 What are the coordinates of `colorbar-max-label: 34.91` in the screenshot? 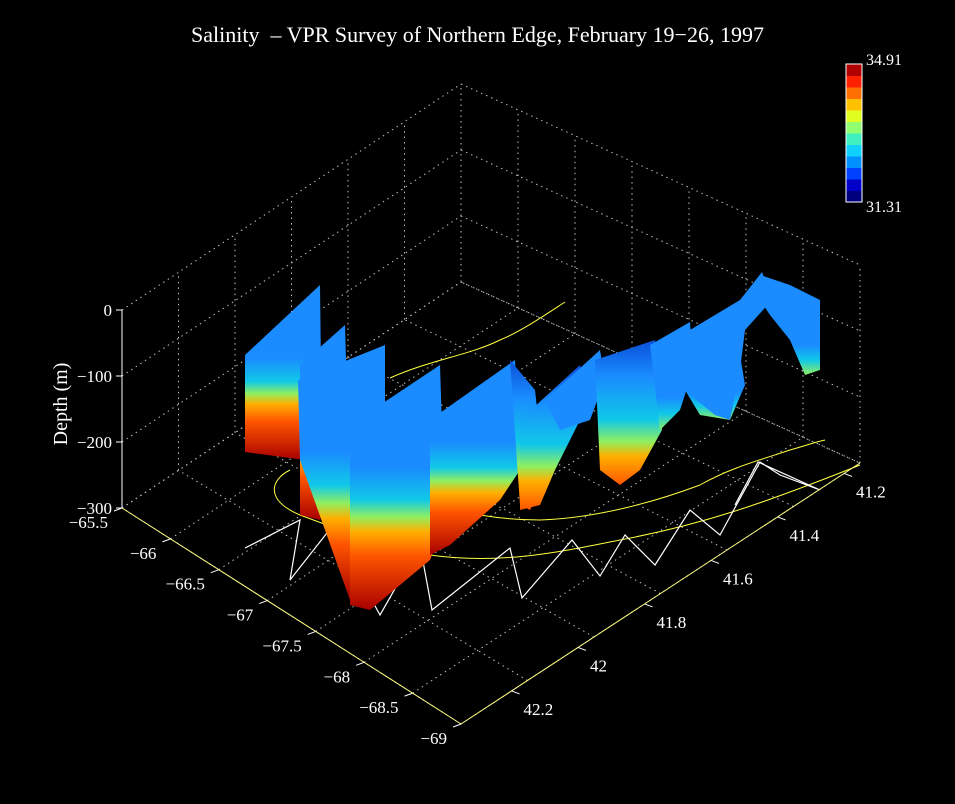 It's located at (884, 60).